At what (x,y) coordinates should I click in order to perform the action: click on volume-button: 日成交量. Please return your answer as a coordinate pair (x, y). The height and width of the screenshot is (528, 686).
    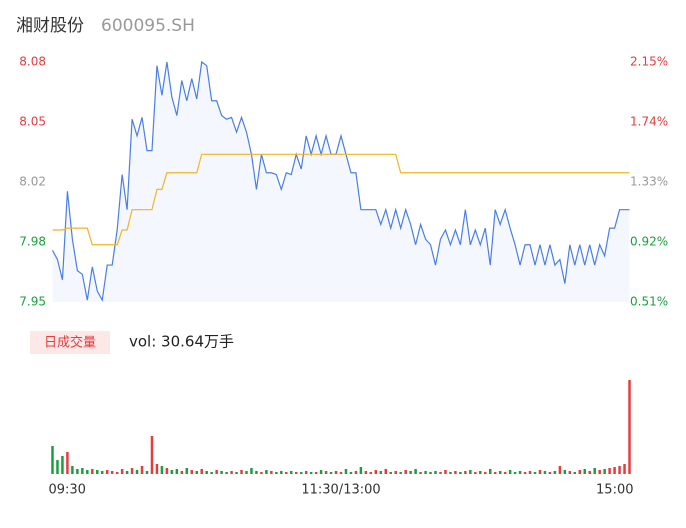
    Looking at the image, I should click on (70, 343).